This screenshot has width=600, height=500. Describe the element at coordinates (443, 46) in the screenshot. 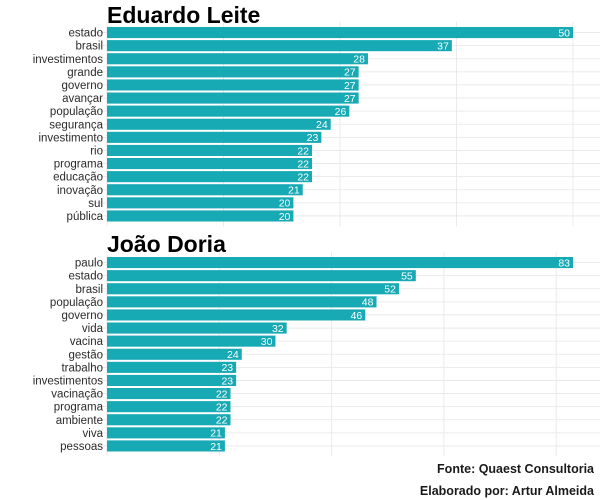

I see `value-label: 37` at that location.